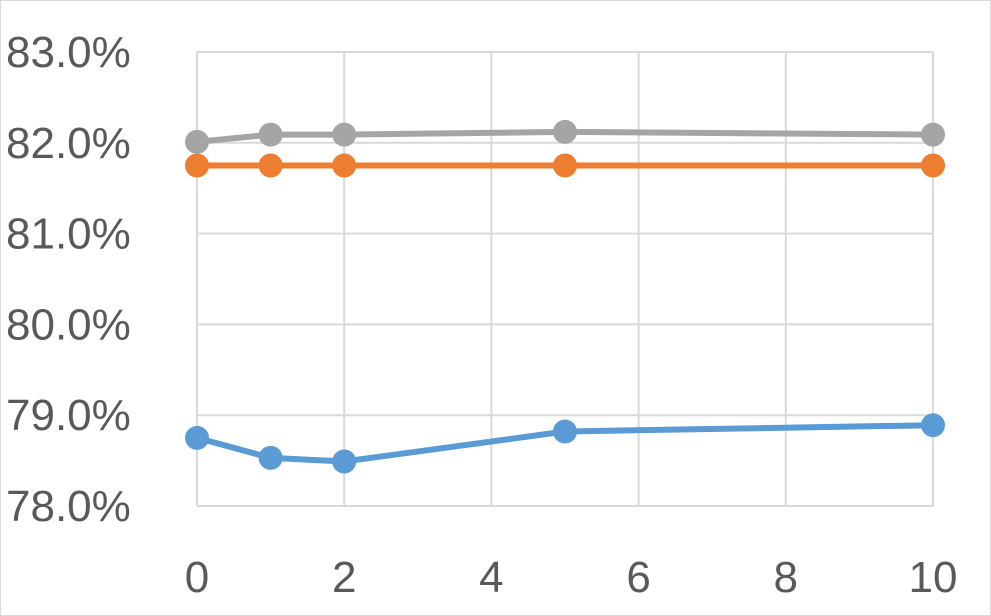  Describe the element at coordinates (68, 143) in the screenshot. I see `y-tick-label: 82.0%` at that location.